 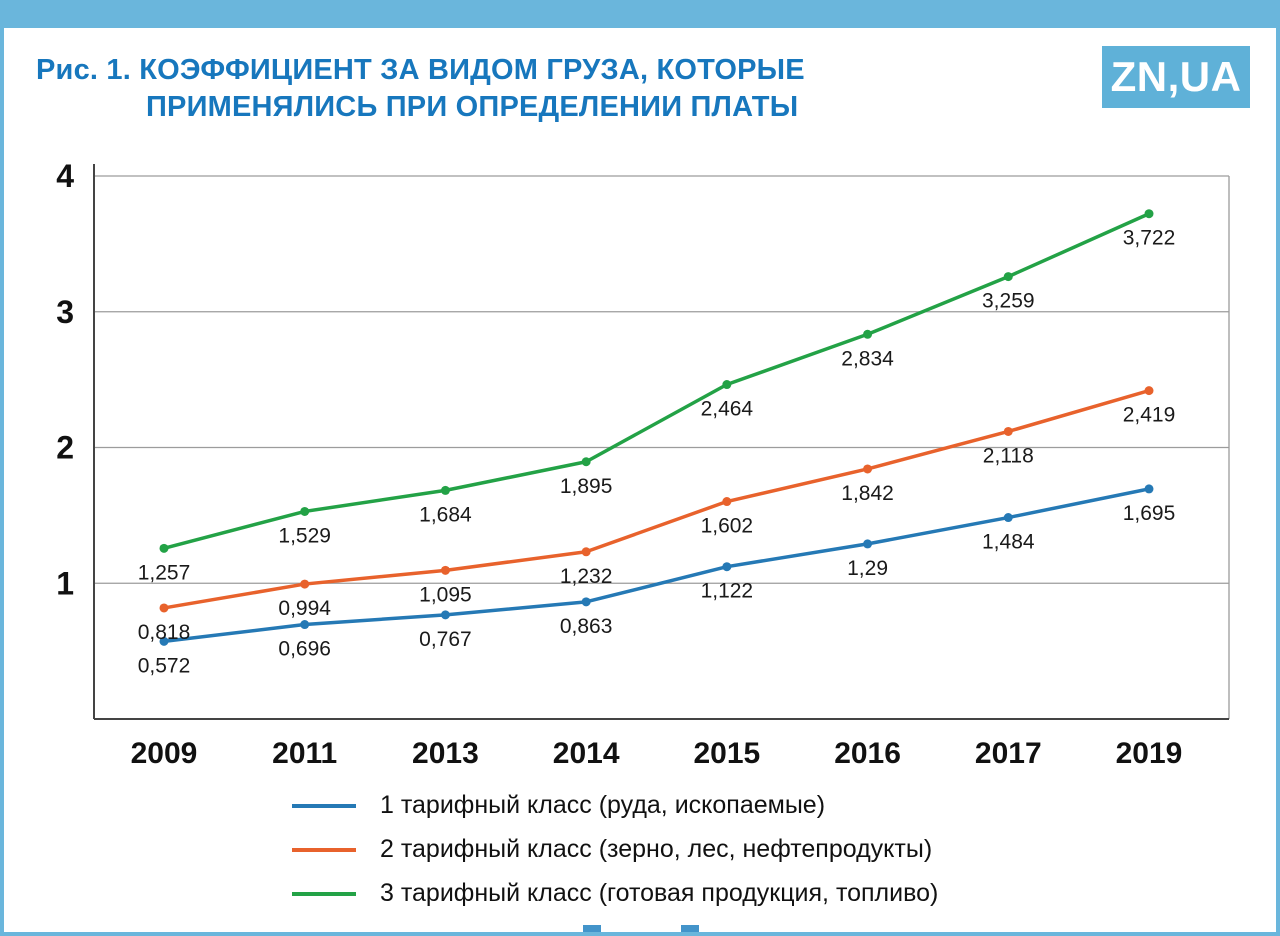 I want to click on svg-text: 2,834, so click(x=867, y=358).